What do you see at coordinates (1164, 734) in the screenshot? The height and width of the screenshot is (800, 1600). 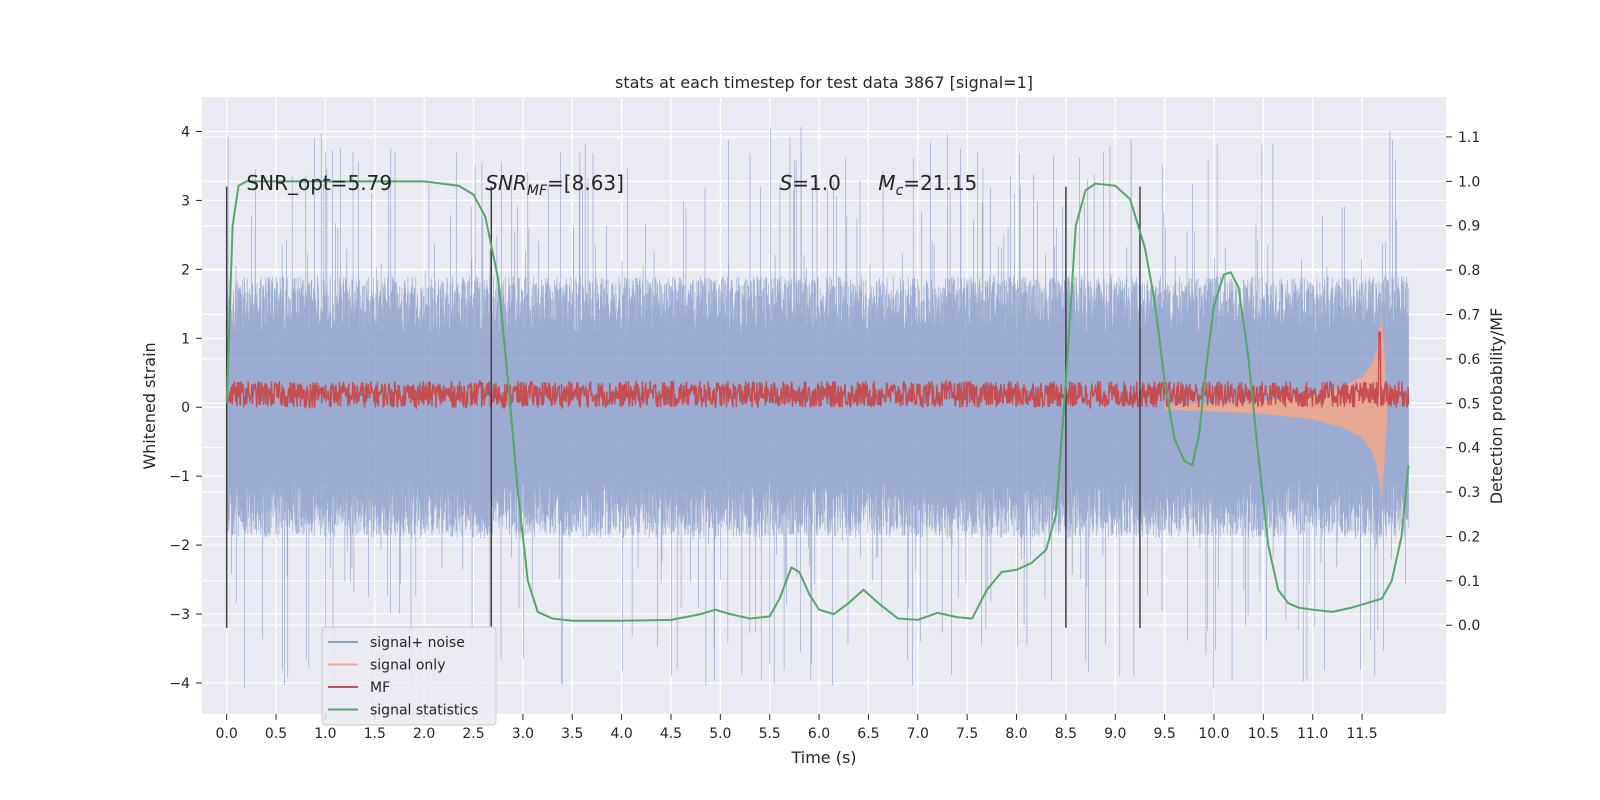 I see `x-tick-label: 9.5` at bounding box center [1164, 734].